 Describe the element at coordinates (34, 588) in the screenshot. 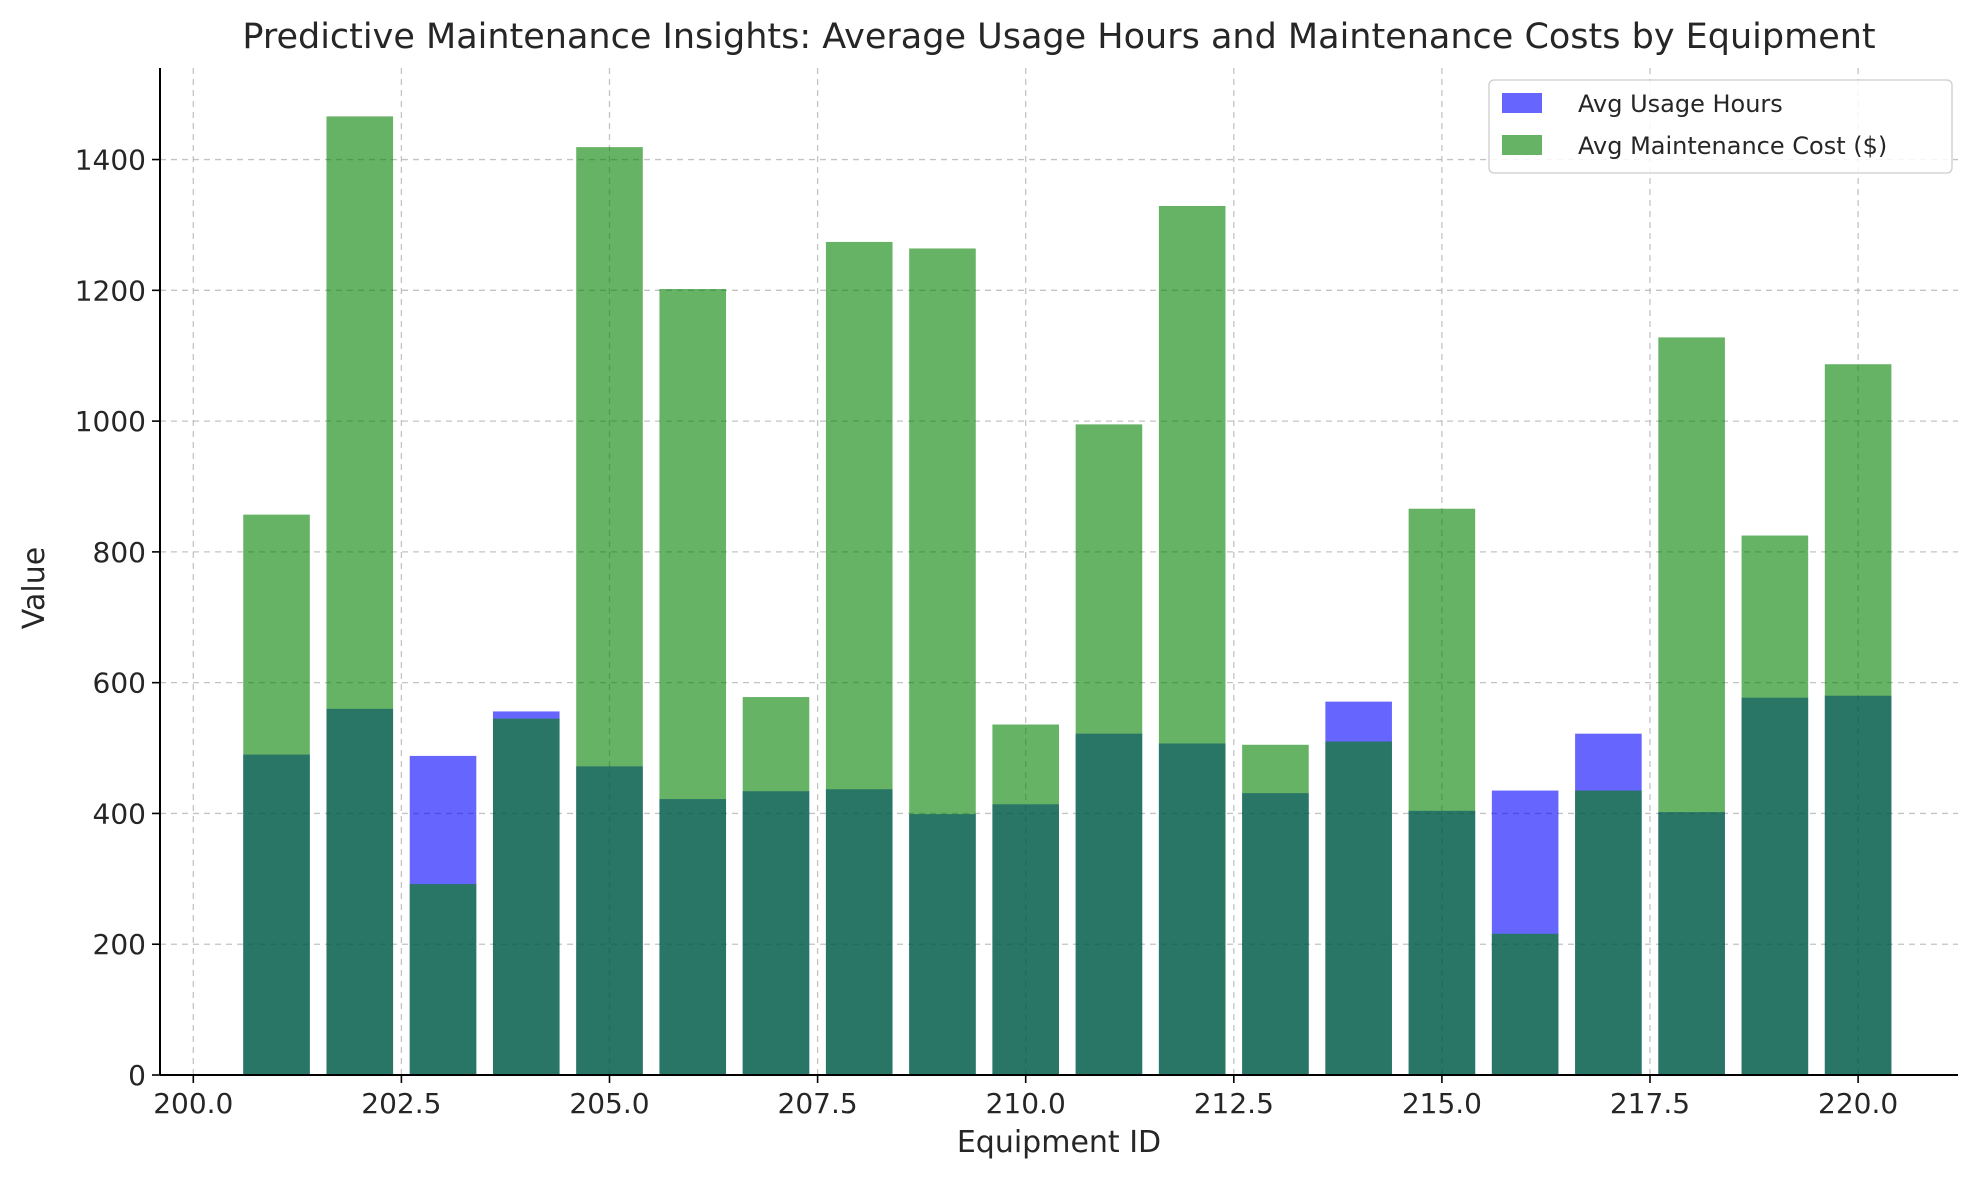

I see `y-axis-label: Value` at that location.